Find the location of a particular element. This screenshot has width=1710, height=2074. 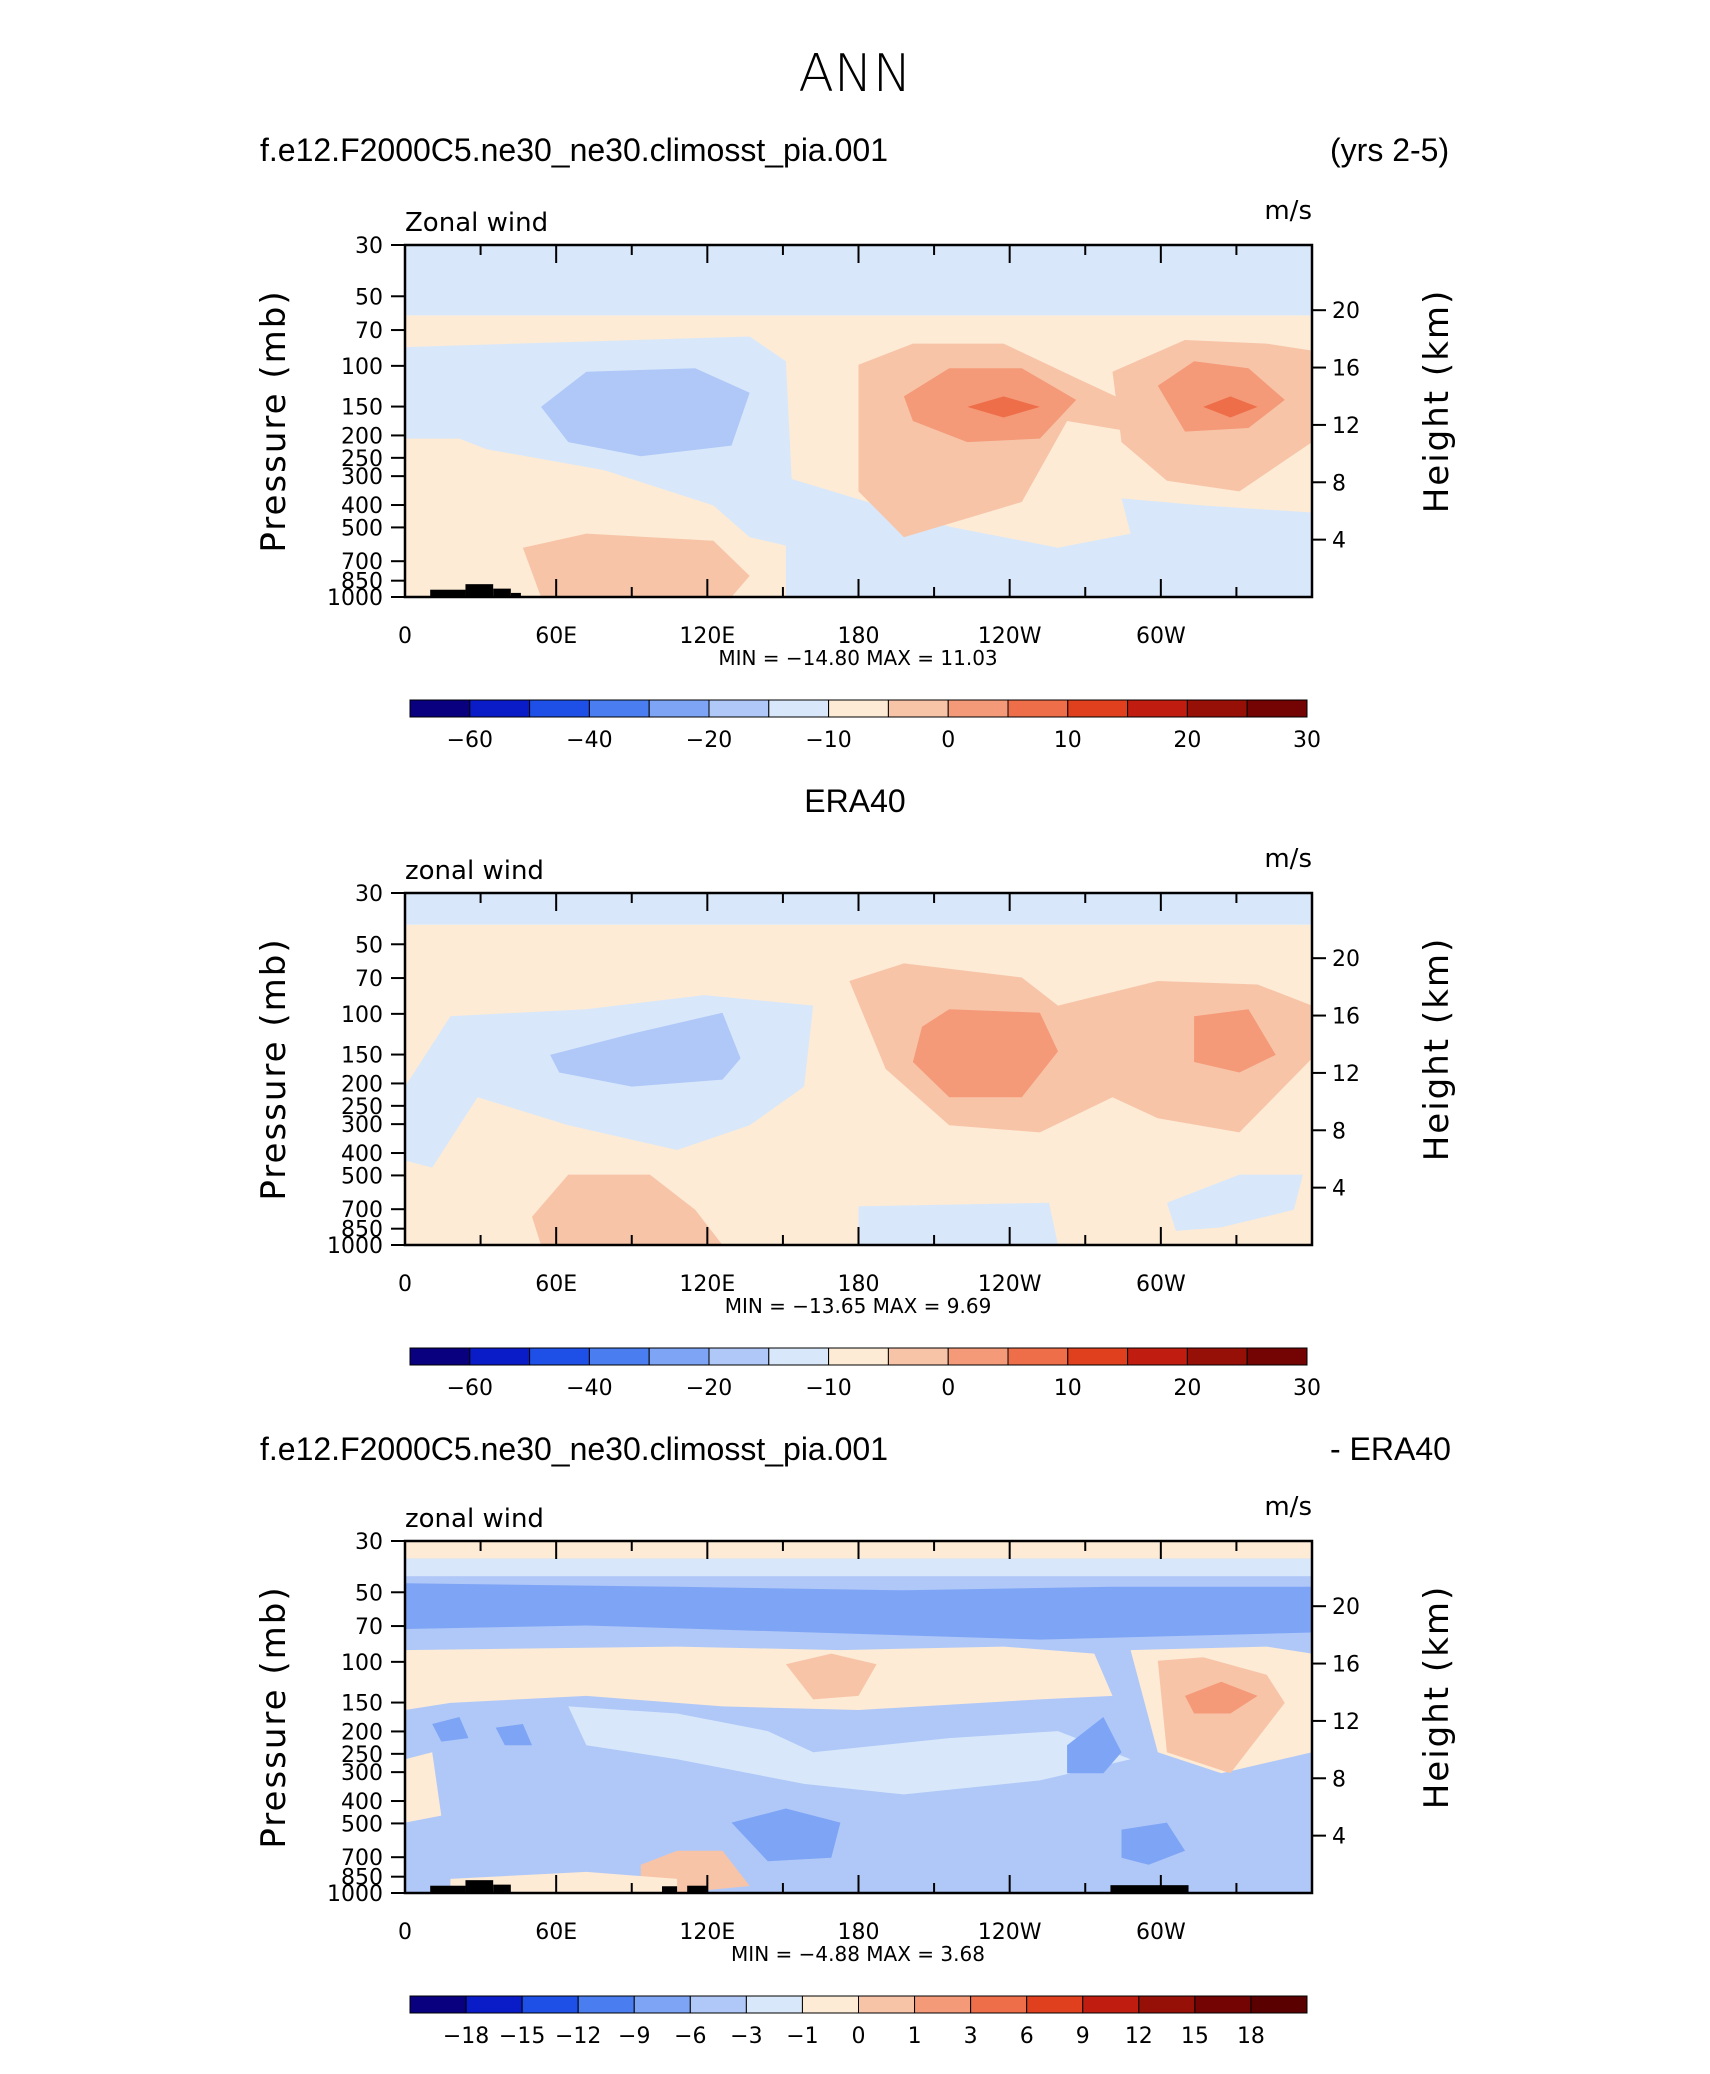

pressure-tick-label: 70 is located at coordinates (369, 1627).